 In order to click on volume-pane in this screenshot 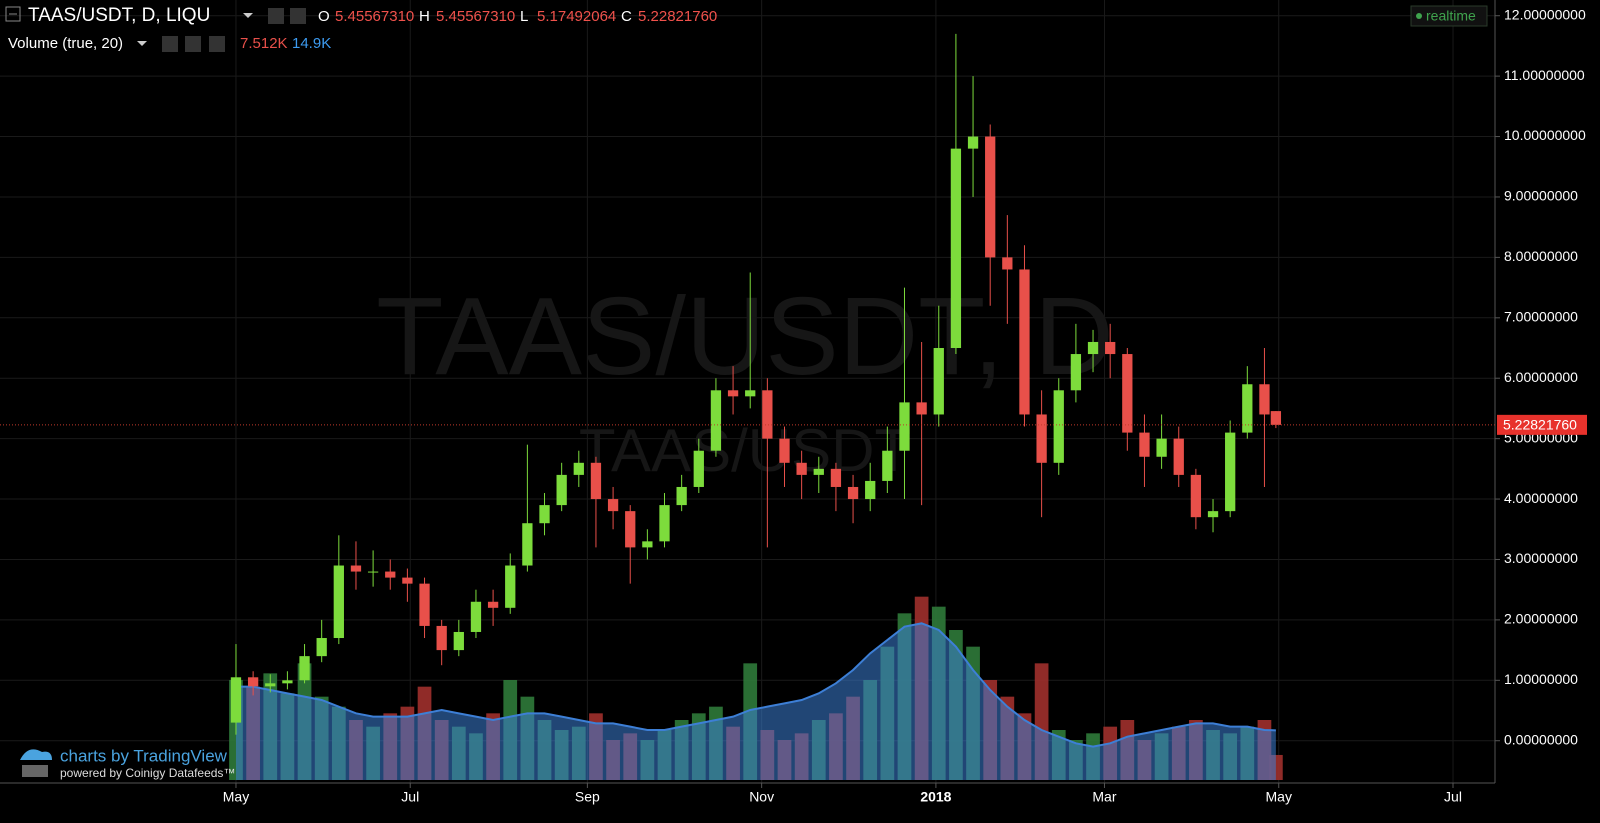, I will do `click(756, 688)`.